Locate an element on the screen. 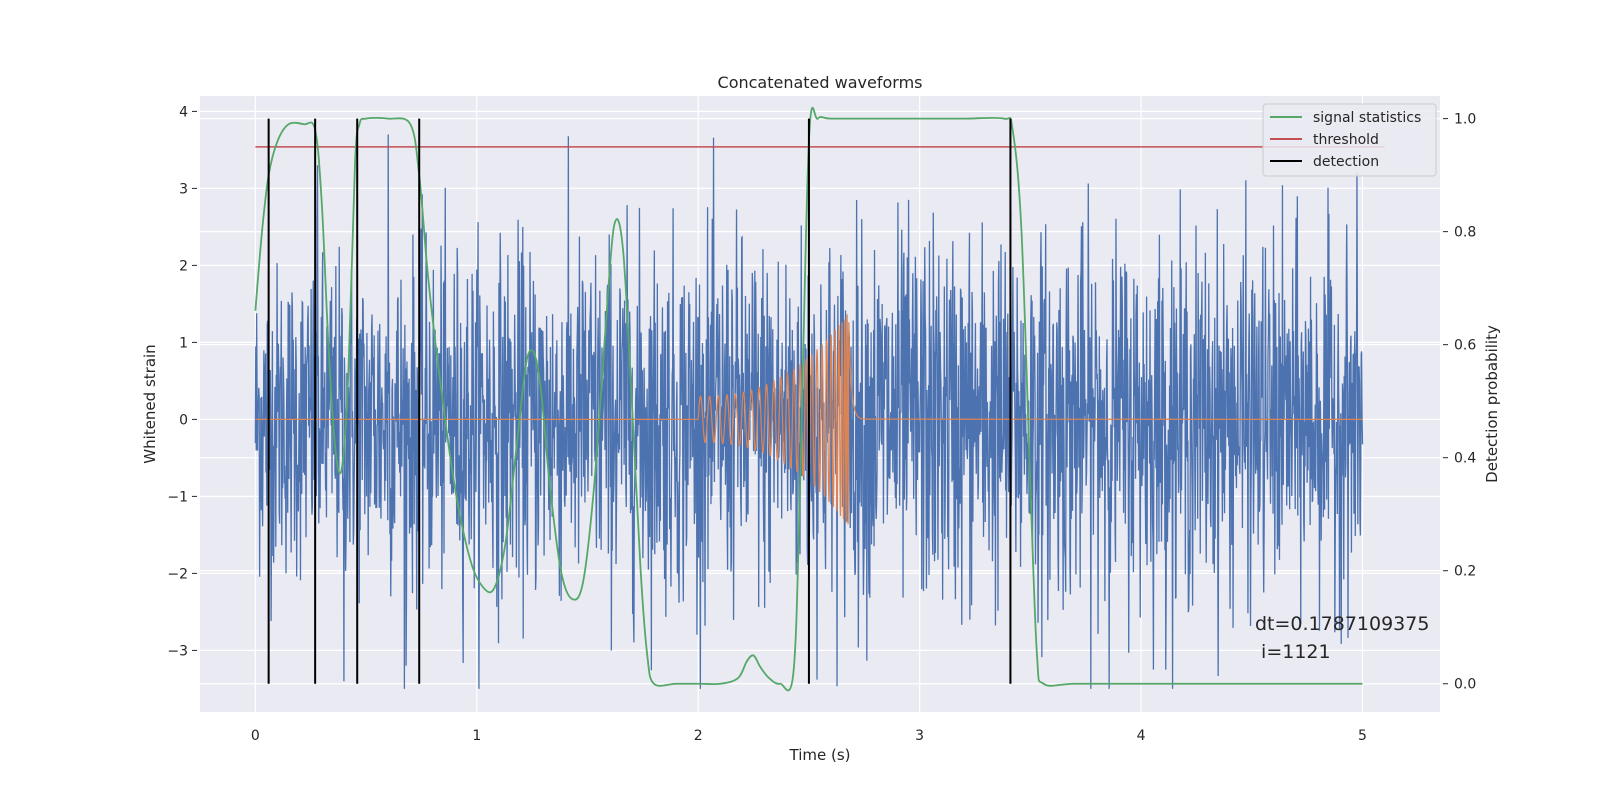 This screenshot has width=1600, height=800. y-tick-label: −1 is located at coordinates (177, 497).